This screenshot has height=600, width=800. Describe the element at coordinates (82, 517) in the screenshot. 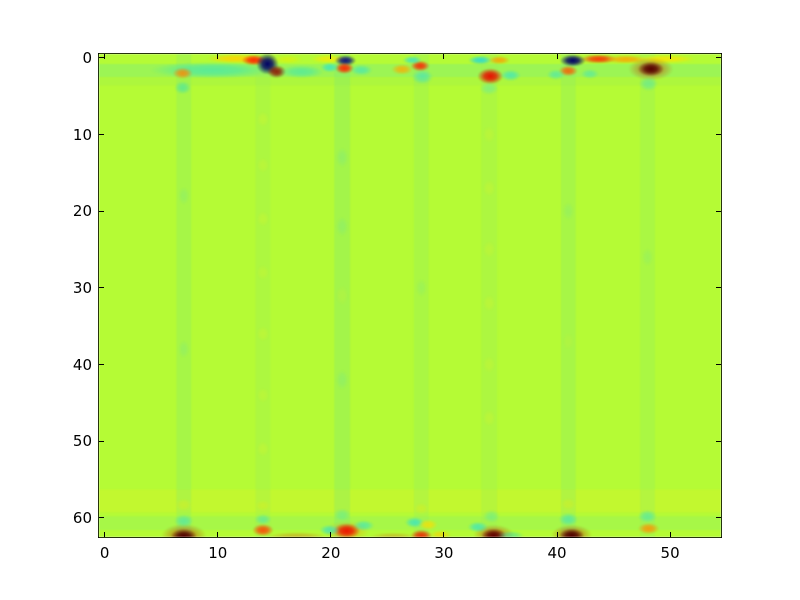

I see `y-tick-label: 60` at that location.